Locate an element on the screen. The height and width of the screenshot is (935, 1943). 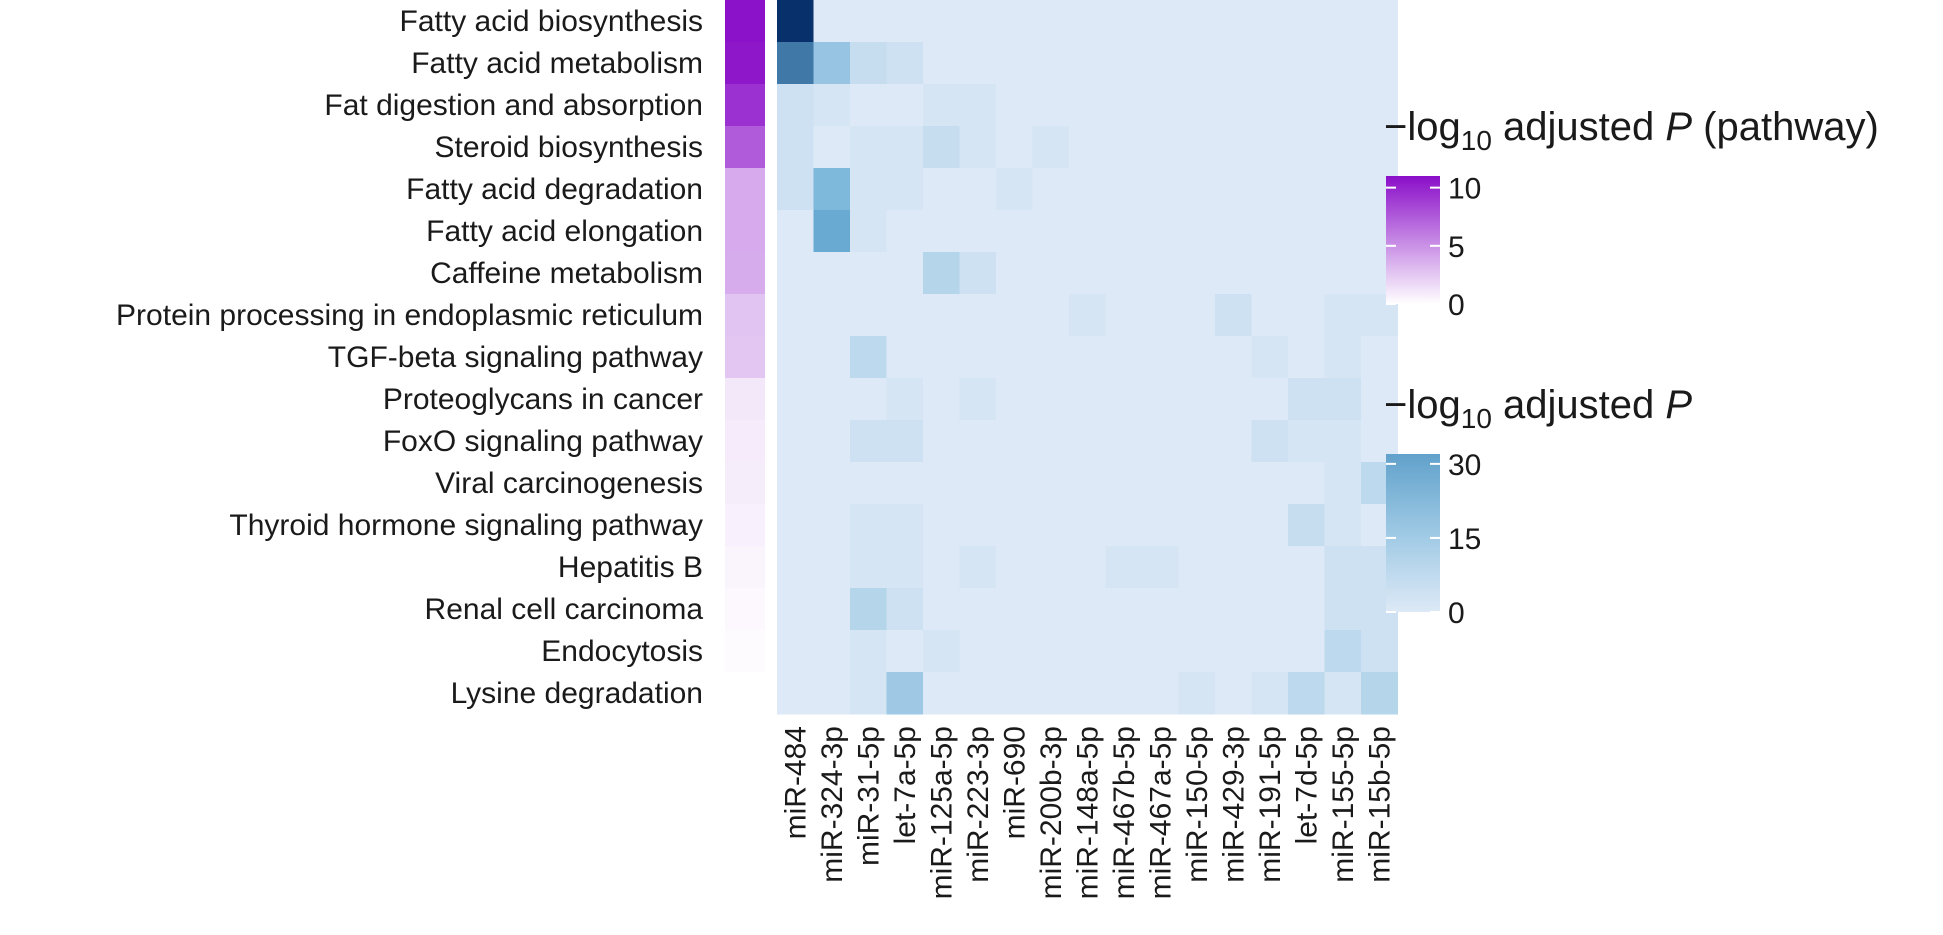
column-label: miR-15b-5p is located at coordinates (1379, 804).